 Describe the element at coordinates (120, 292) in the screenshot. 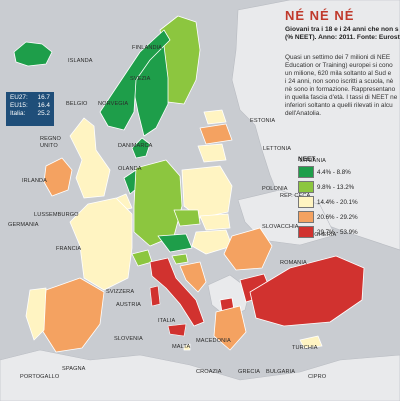

I see `label-svizzera: SVIZZERA` at that location.